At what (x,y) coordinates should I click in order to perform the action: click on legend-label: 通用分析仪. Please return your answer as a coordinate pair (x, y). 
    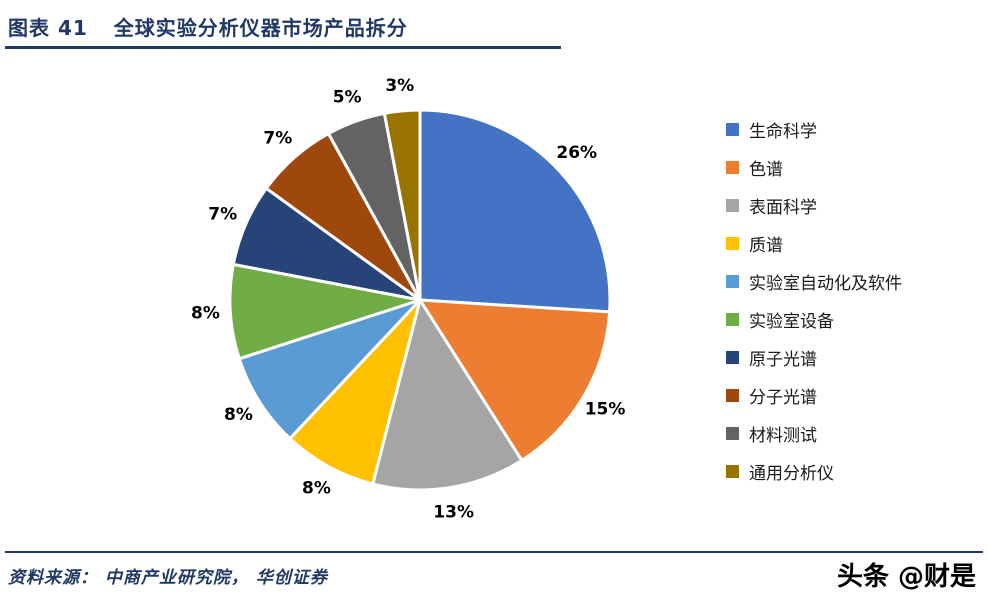
    Looking at the image, I should click on (791, 473).